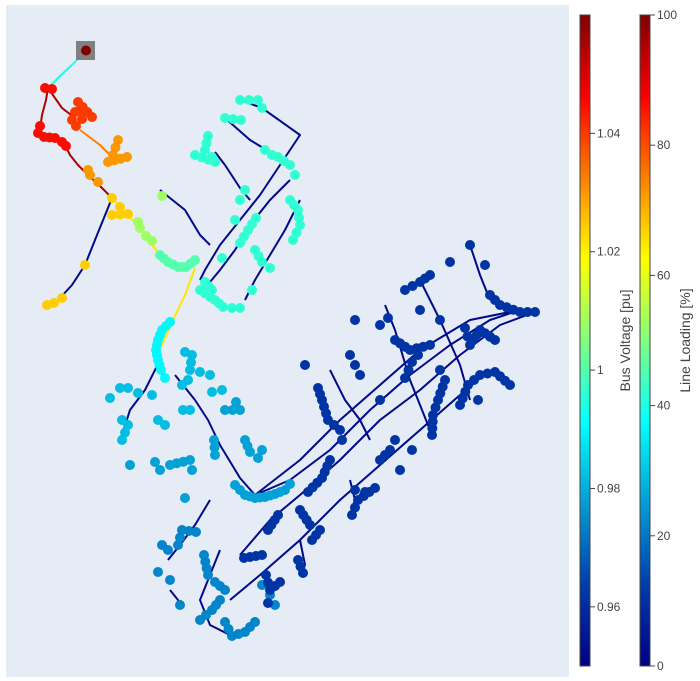  What do you see at coordinates (86, 50) in the screenshot?
I see `ext-grid-bus` at bounding box center [86, 50].